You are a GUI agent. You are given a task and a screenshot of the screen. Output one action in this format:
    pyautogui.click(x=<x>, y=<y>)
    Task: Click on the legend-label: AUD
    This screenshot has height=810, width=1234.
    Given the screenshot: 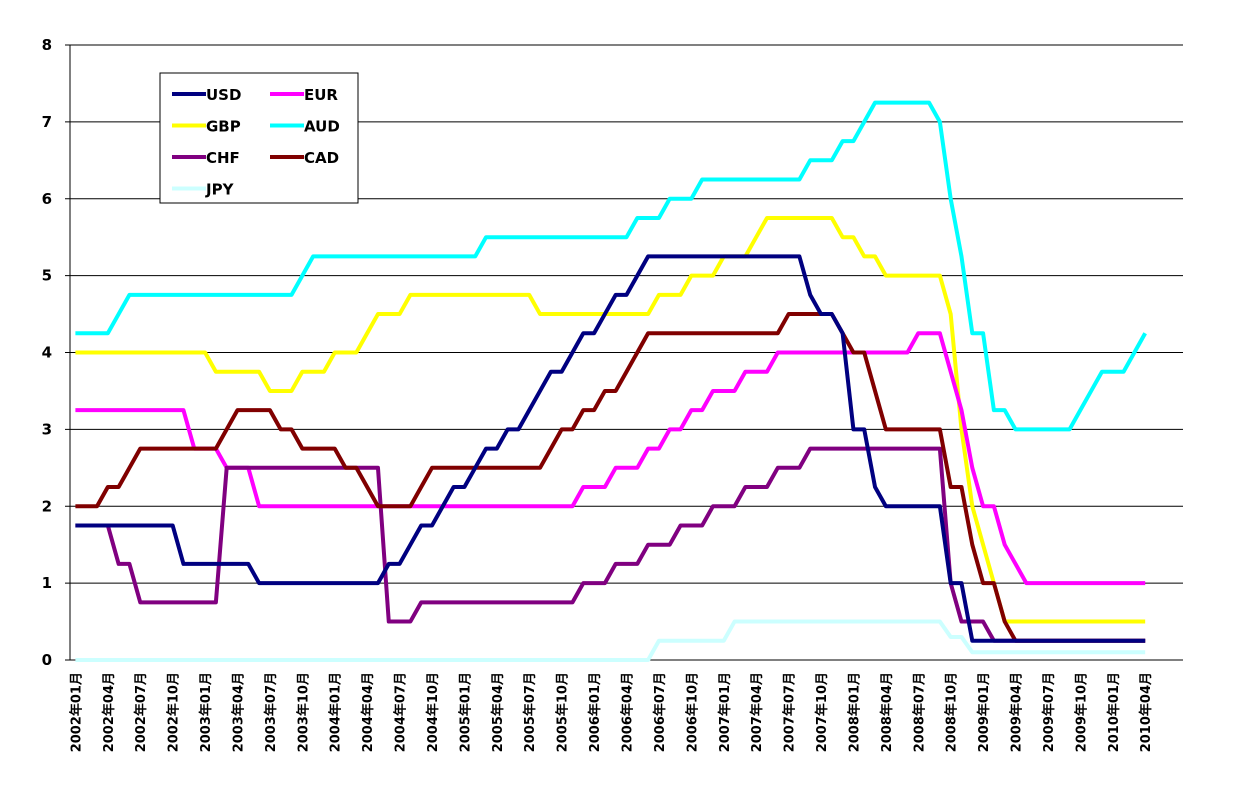 What is the action you would take?
    pyautogui.click(x=322, y=127)
    